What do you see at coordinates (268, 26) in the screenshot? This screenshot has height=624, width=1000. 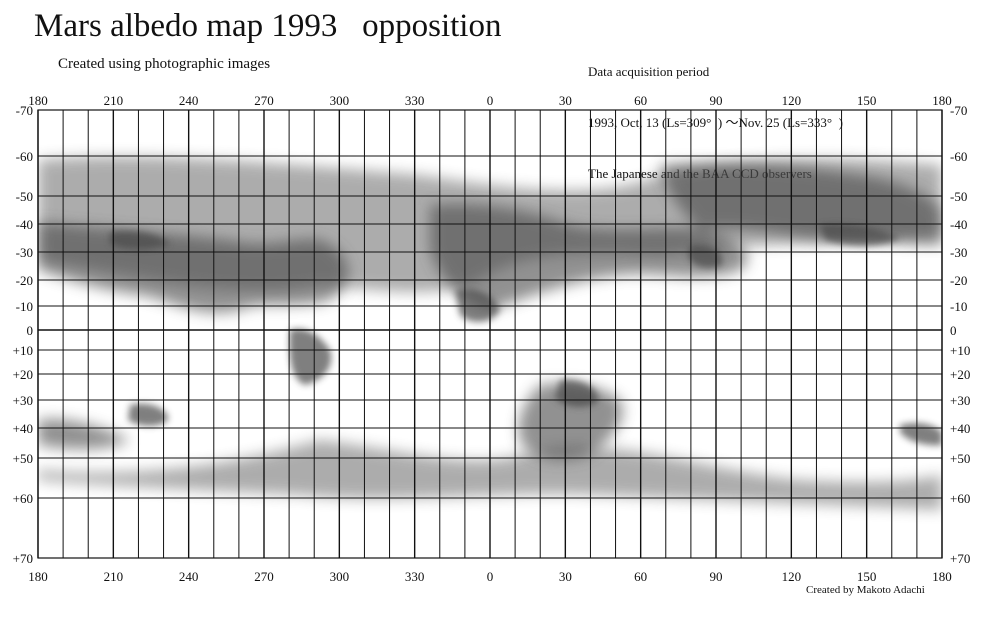 I see `map-title: Mars albedo map 1993 opposition` at bounding box center [268, 26].